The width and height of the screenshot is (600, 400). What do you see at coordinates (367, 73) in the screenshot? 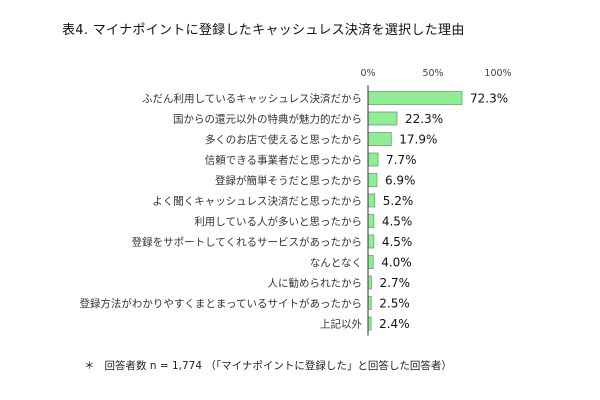
I see `x-tick-label: 0%` at bounding box center [367, 73].